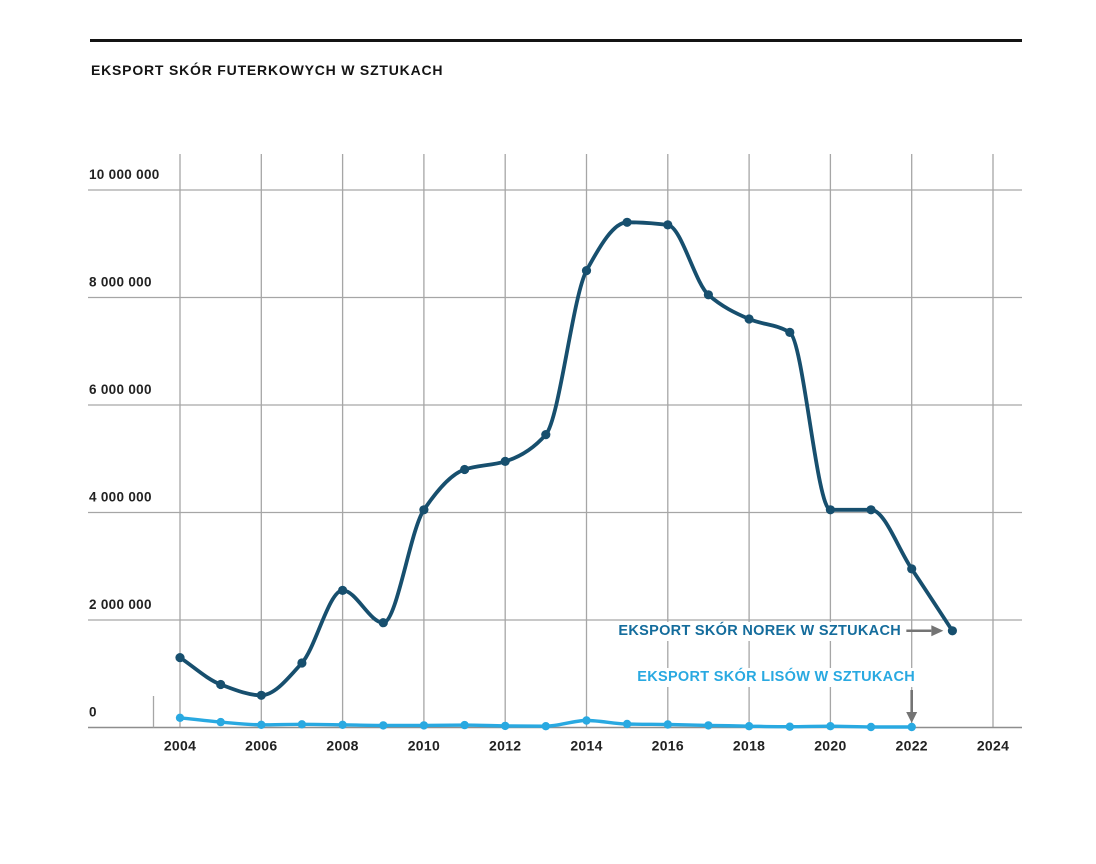 The image size is (1096, 864). What do you see at coordinates (383, 725) in the screenshot?
I see `data-point-lisow-2009` at bounding box center [383, 725].